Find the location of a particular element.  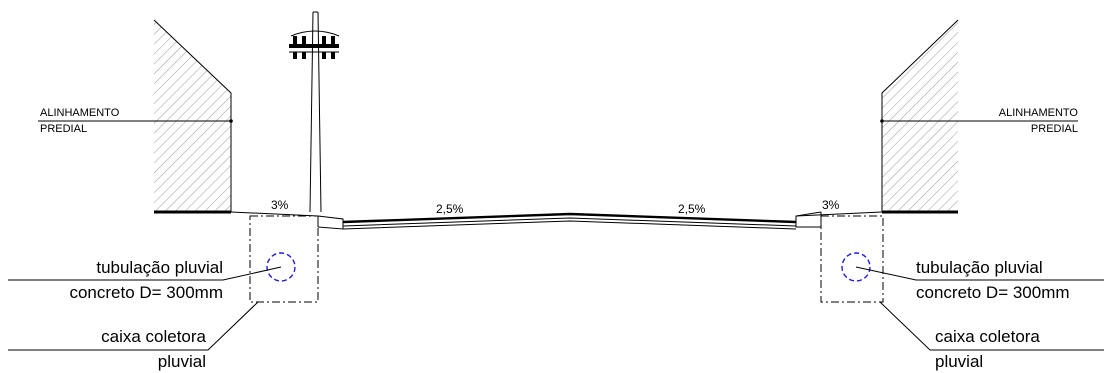

left-alignment-label-line2: PREDIAL is located at coordinates (63, 129).